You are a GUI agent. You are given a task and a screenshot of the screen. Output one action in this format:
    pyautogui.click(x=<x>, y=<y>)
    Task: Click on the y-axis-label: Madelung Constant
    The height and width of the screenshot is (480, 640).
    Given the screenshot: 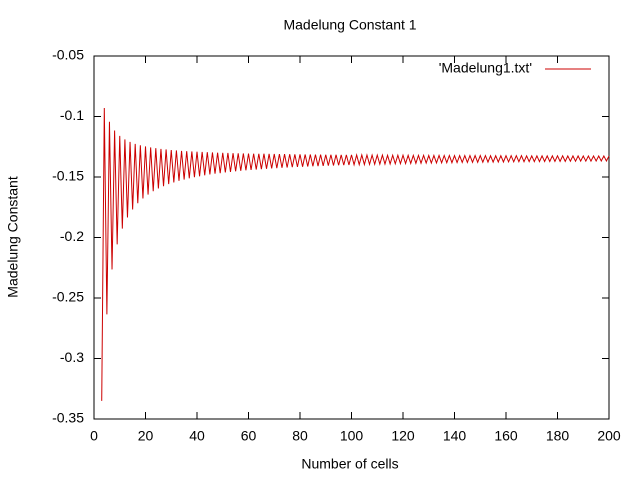 What is the action you would take?
    pyautogui.click(x=13, y=237)
    